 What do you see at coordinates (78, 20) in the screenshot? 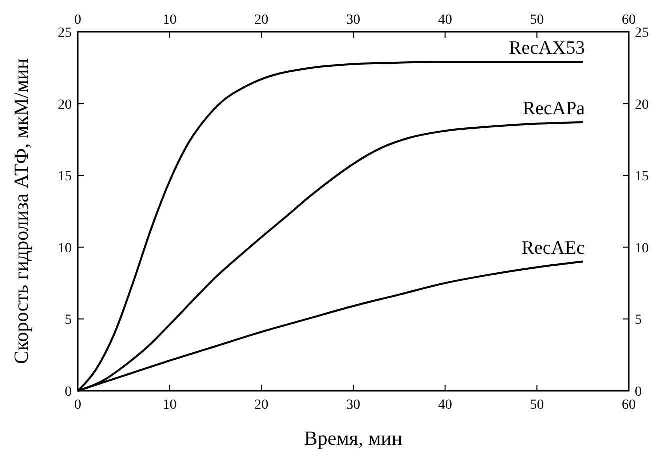
I see `x-tick-label: 0` at bounding box center [78, 20].